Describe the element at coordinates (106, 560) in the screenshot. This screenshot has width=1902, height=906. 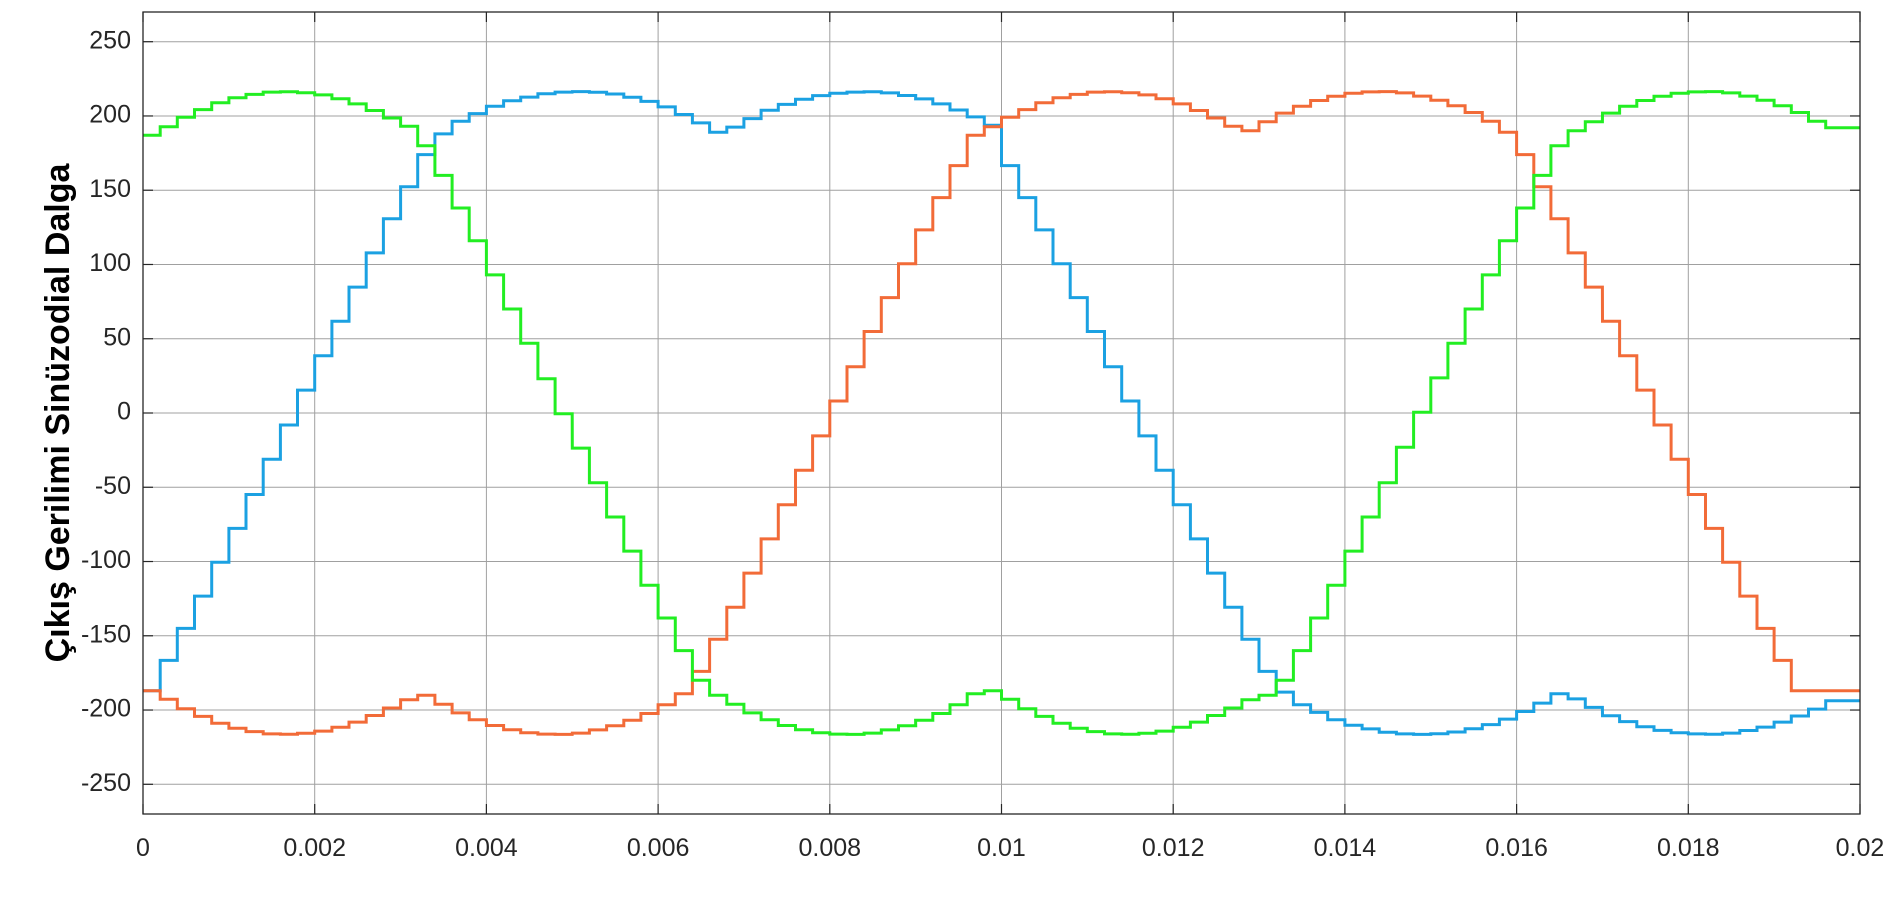
I see `y-tick-label: -100` at that location.